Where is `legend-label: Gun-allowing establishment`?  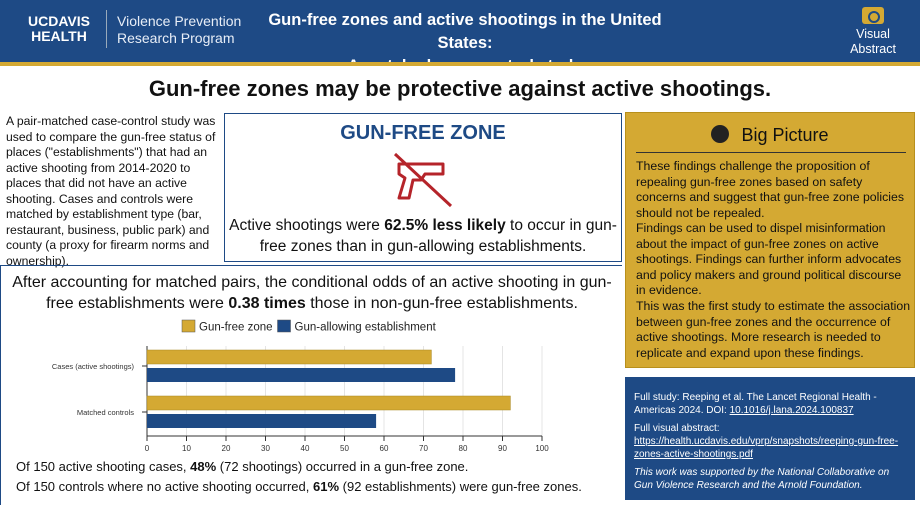
legend-label: Gun-allowing establishment is located at coordinates (366, 328).